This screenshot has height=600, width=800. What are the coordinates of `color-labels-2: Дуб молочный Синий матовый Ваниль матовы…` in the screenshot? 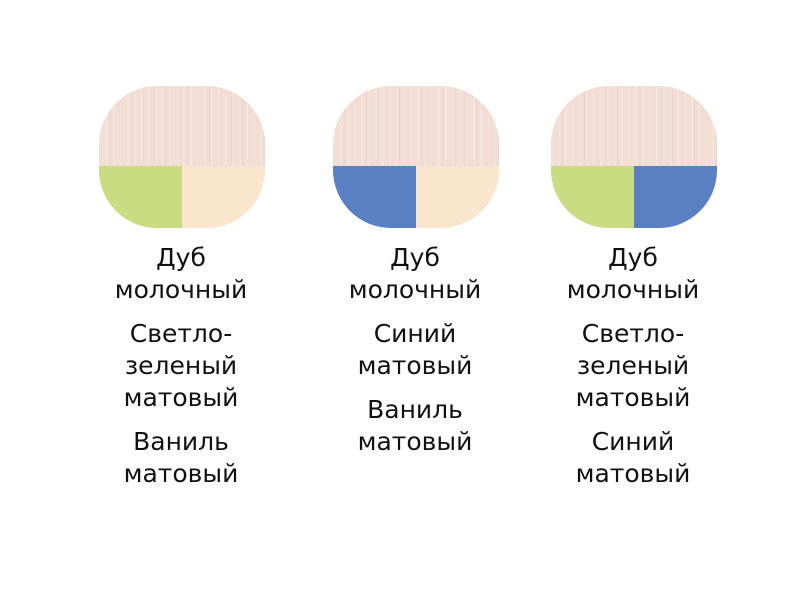 It's located at (415, 356).